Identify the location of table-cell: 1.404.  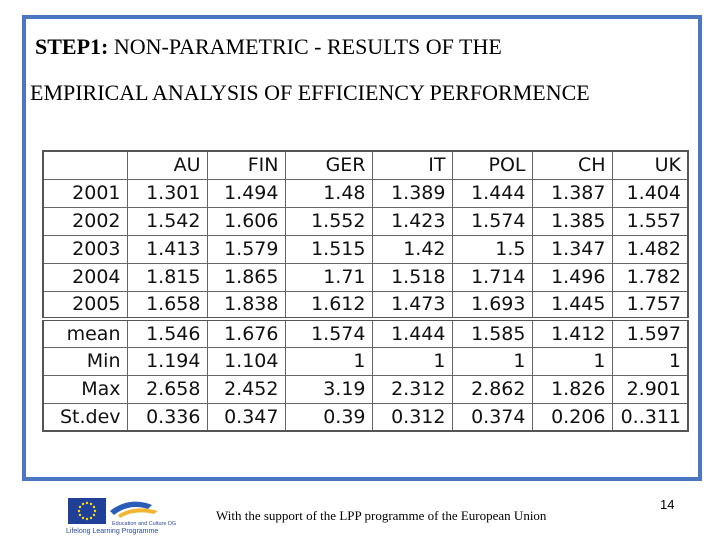
(650, 193).